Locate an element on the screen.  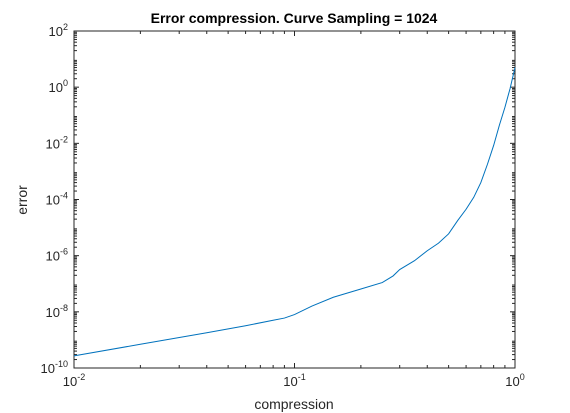
y-tick-label: 10⁻⁶ is located at coordinates (57, 255).